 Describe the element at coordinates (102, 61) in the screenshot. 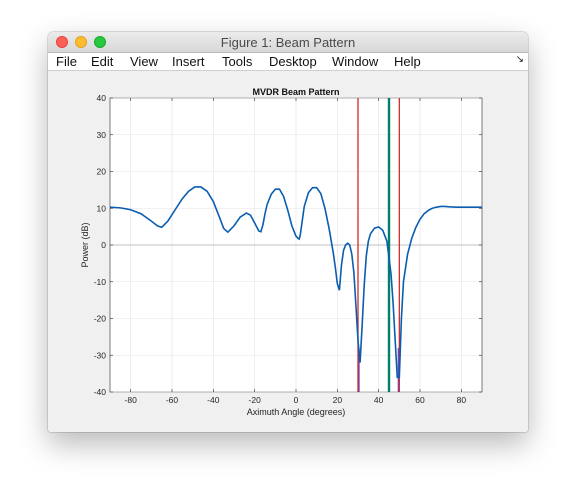

I see `menu-edit: Edit` at that location.